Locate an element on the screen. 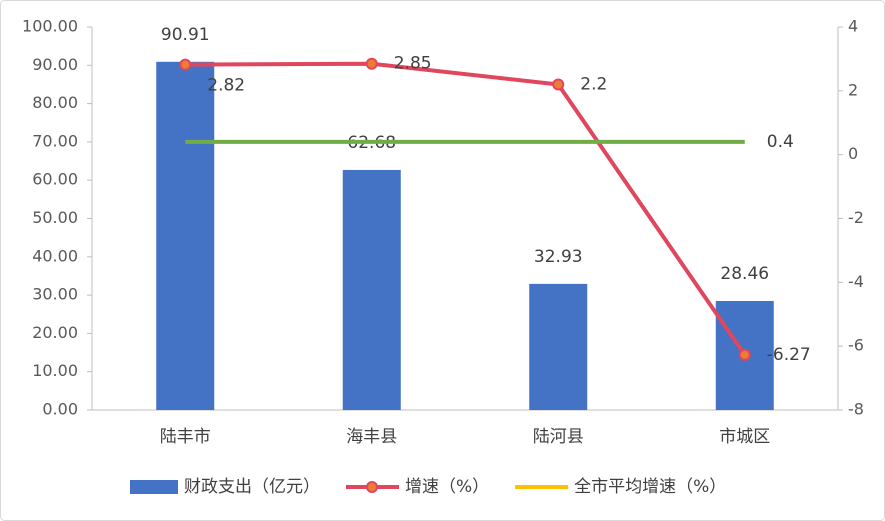  line-value-label: 2.85 is located at coordinates (413, 64).